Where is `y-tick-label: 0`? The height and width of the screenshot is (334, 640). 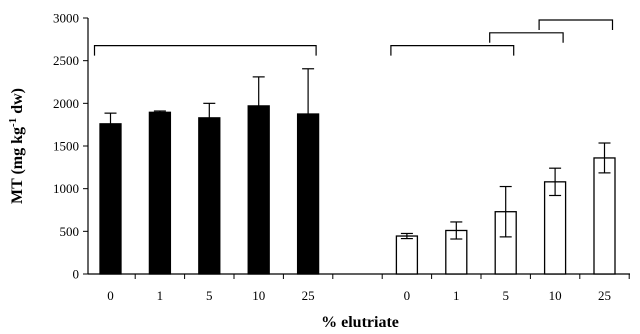 y-tick-label: 0 is located at coordinates (76, 274).